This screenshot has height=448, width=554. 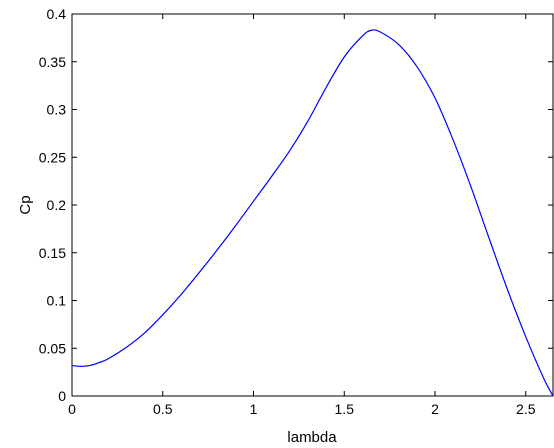 I want to click on y-tick-label: 0.25, so click(x=52, y=157).